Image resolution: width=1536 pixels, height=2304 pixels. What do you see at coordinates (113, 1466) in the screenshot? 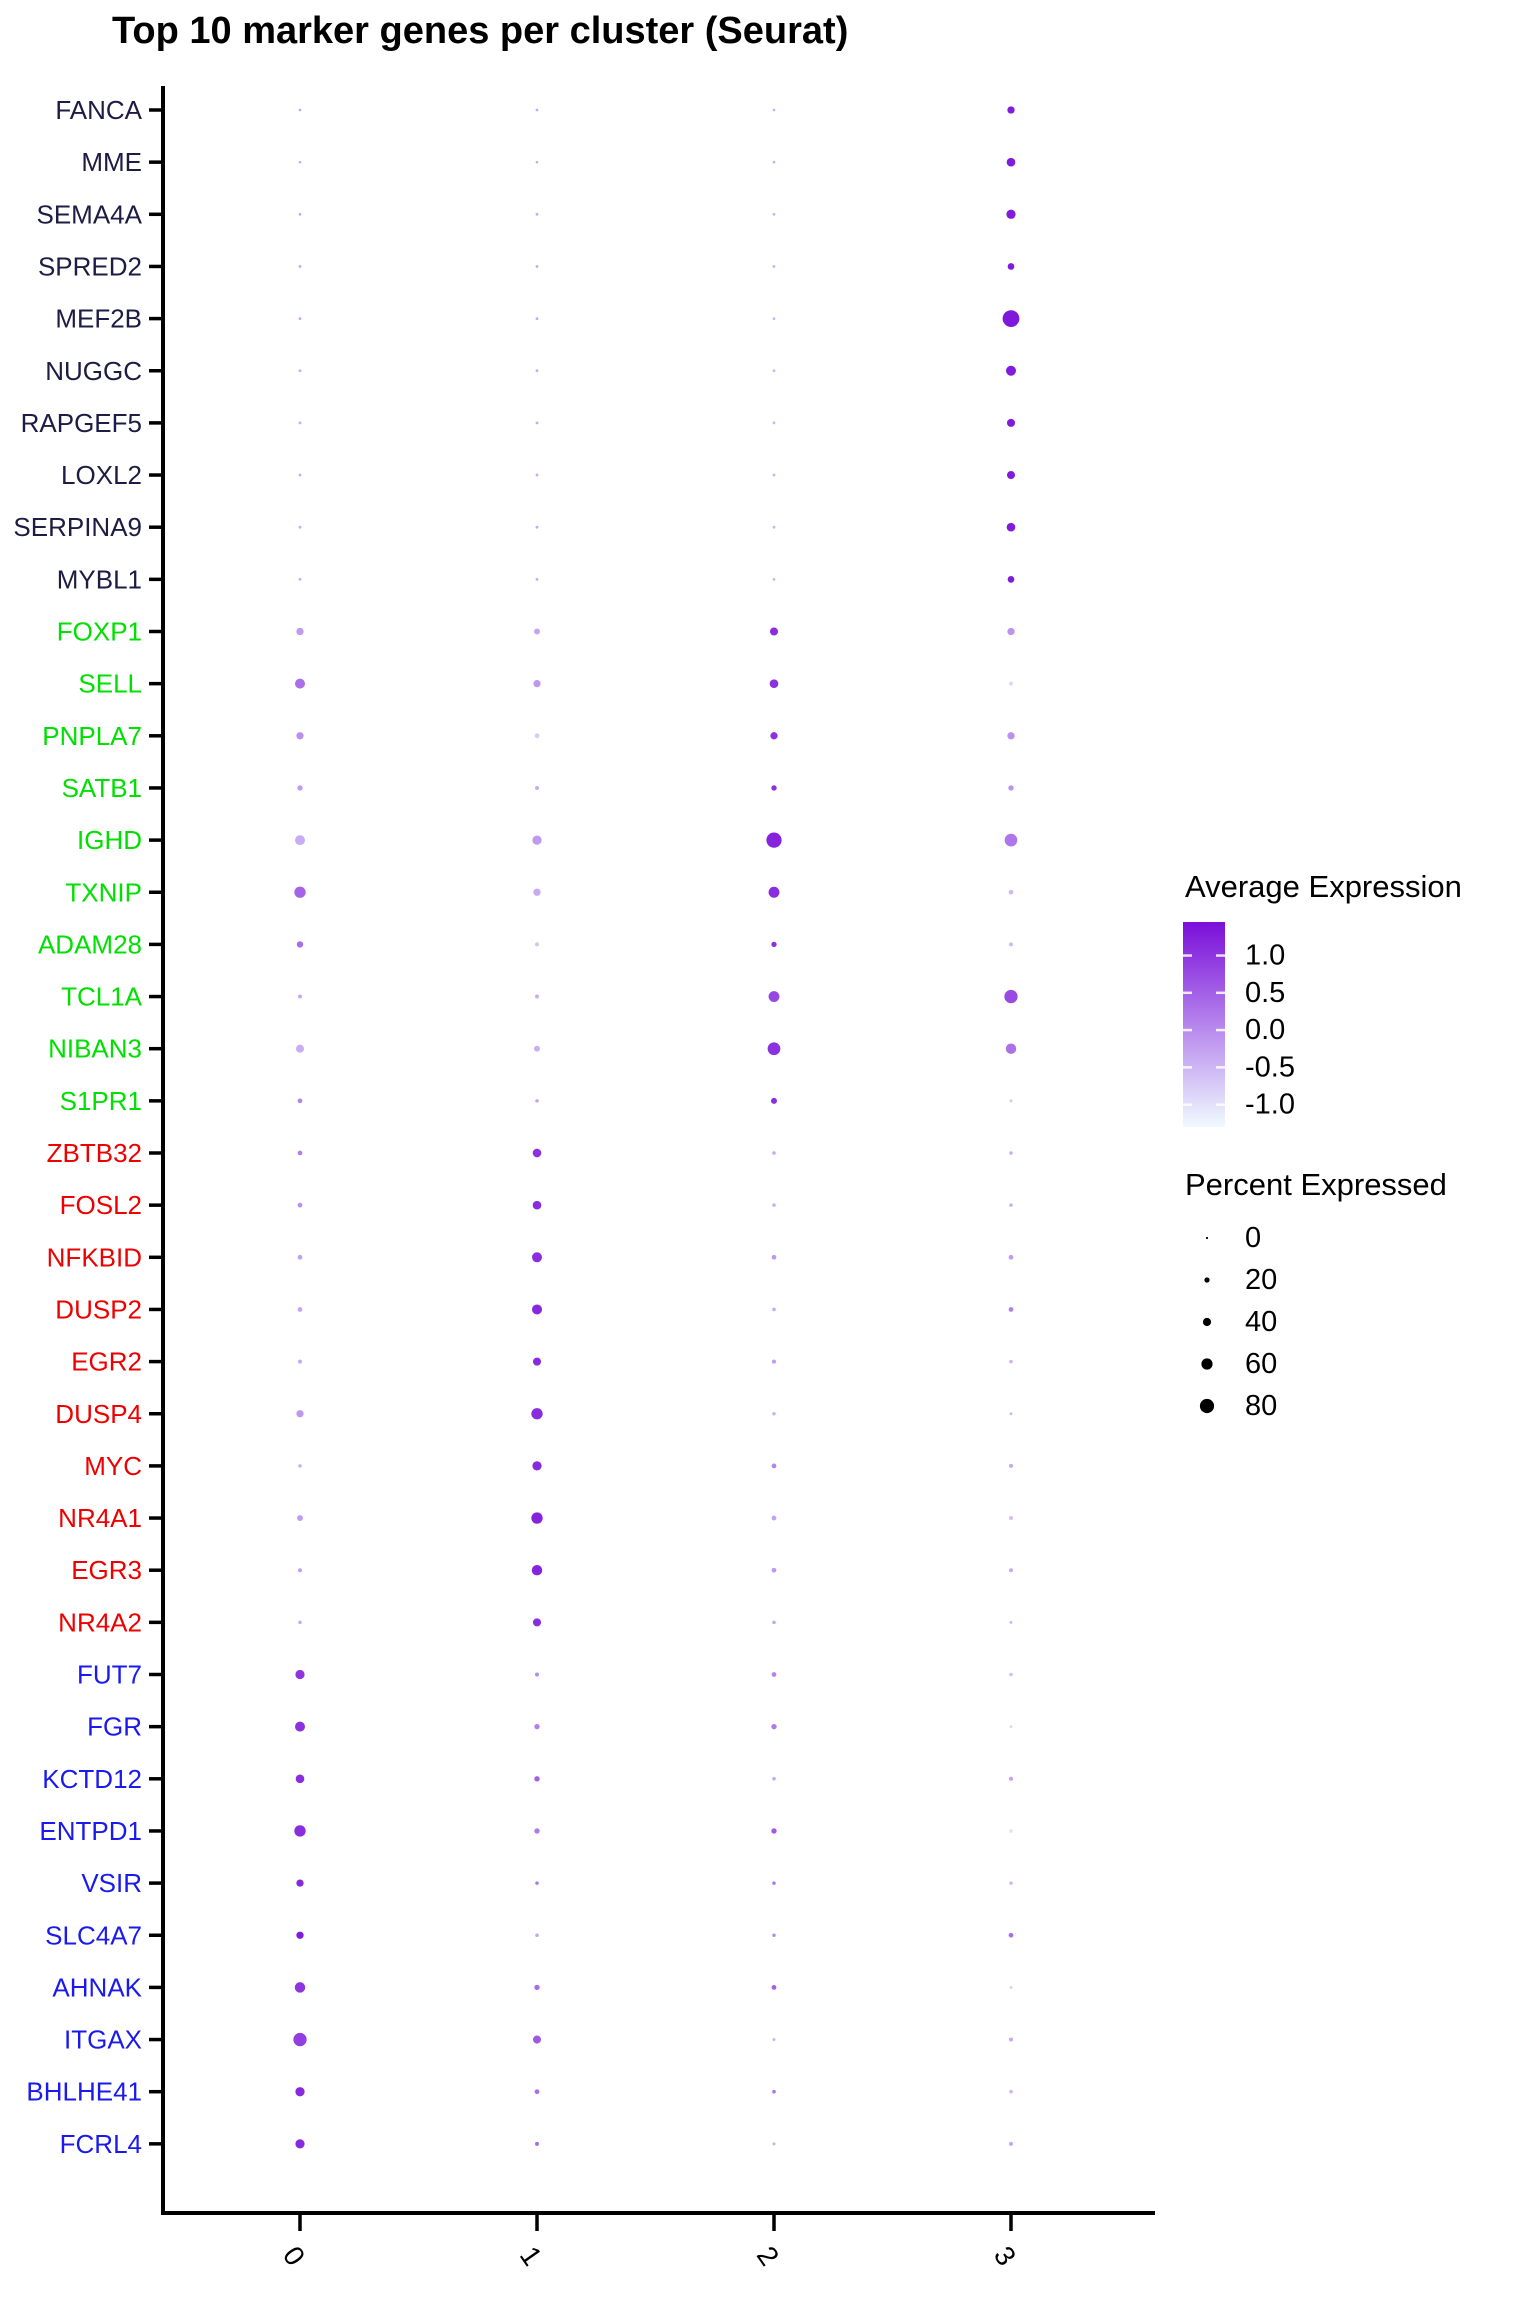
I see `gene-label-myc: MYC` at bounding box center [113, 1466].